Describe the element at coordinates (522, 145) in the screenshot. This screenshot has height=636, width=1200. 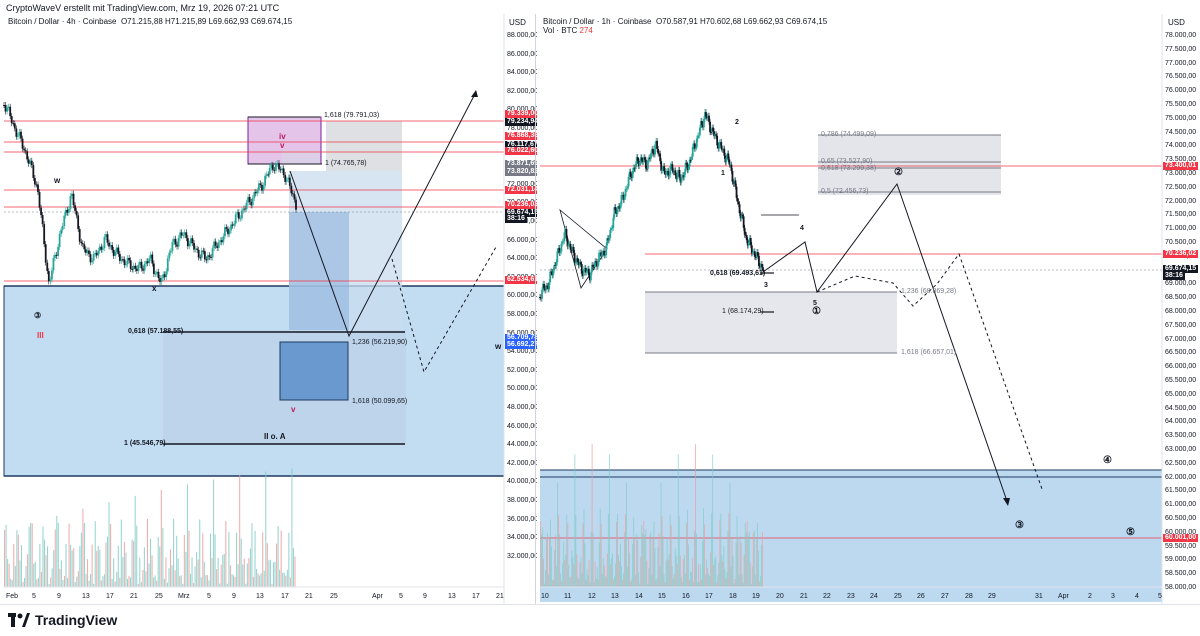
I see `price-tag: 76.117,67` at that location.